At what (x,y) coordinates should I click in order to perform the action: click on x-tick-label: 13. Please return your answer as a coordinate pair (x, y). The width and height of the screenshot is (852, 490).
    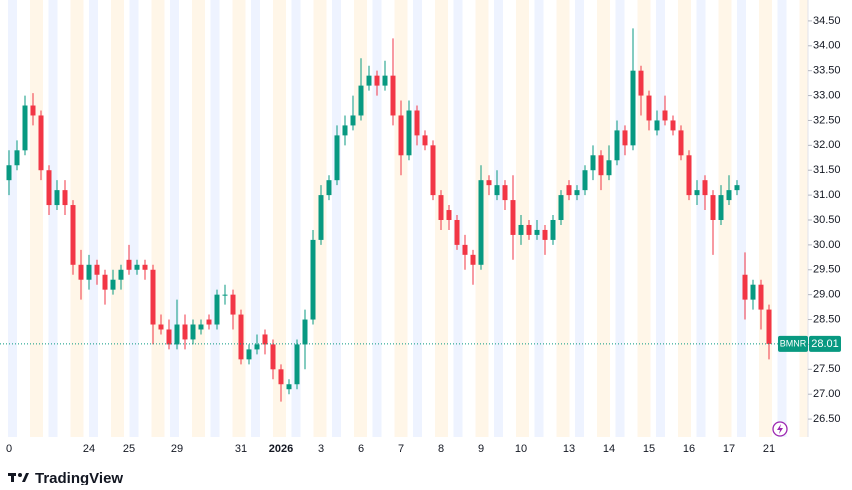
    Looking at the image, I should click on (569, 449).